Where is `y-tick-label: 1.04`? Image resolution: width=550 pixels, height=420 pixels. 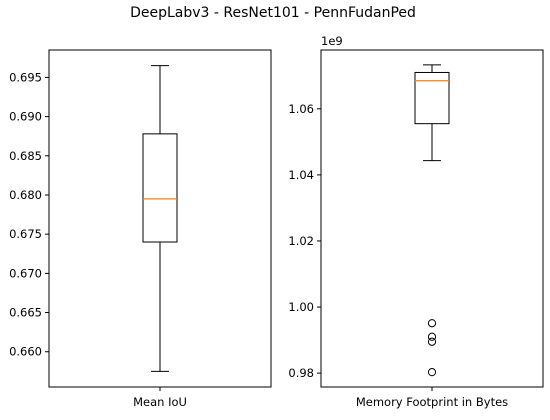
y-tick-label: 1.04 is located at coordinates (301, 175).